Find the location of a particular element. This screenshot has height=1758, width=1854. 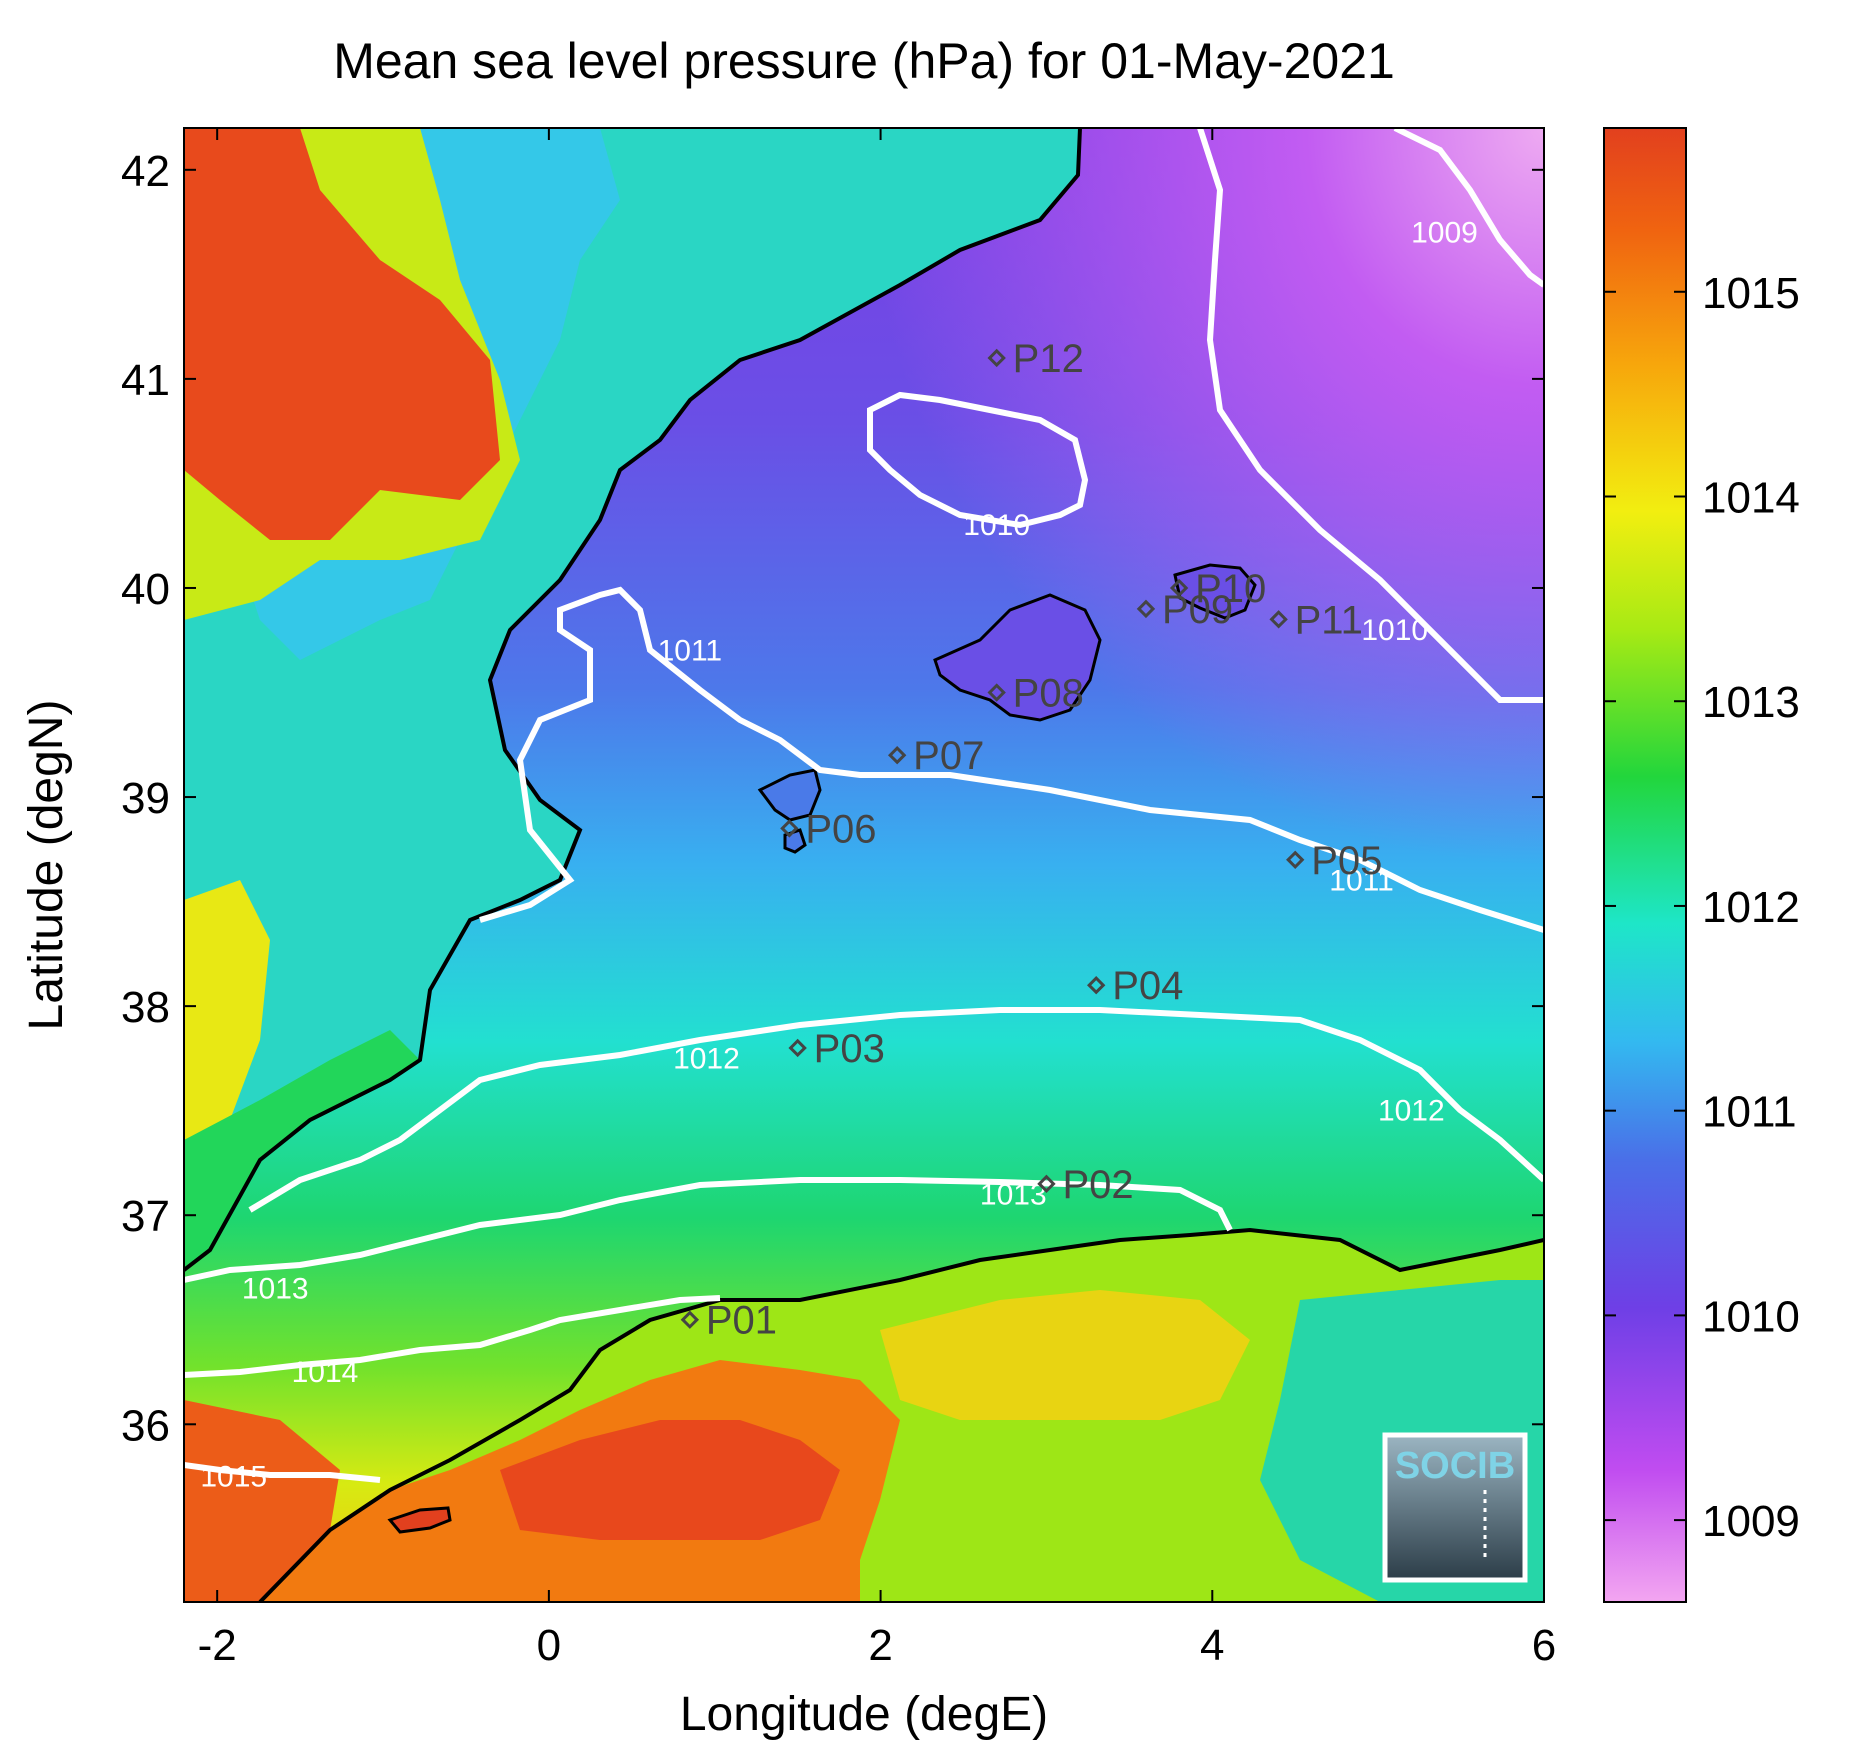

station-label: P02 is located at coordinates (1097, 1185).